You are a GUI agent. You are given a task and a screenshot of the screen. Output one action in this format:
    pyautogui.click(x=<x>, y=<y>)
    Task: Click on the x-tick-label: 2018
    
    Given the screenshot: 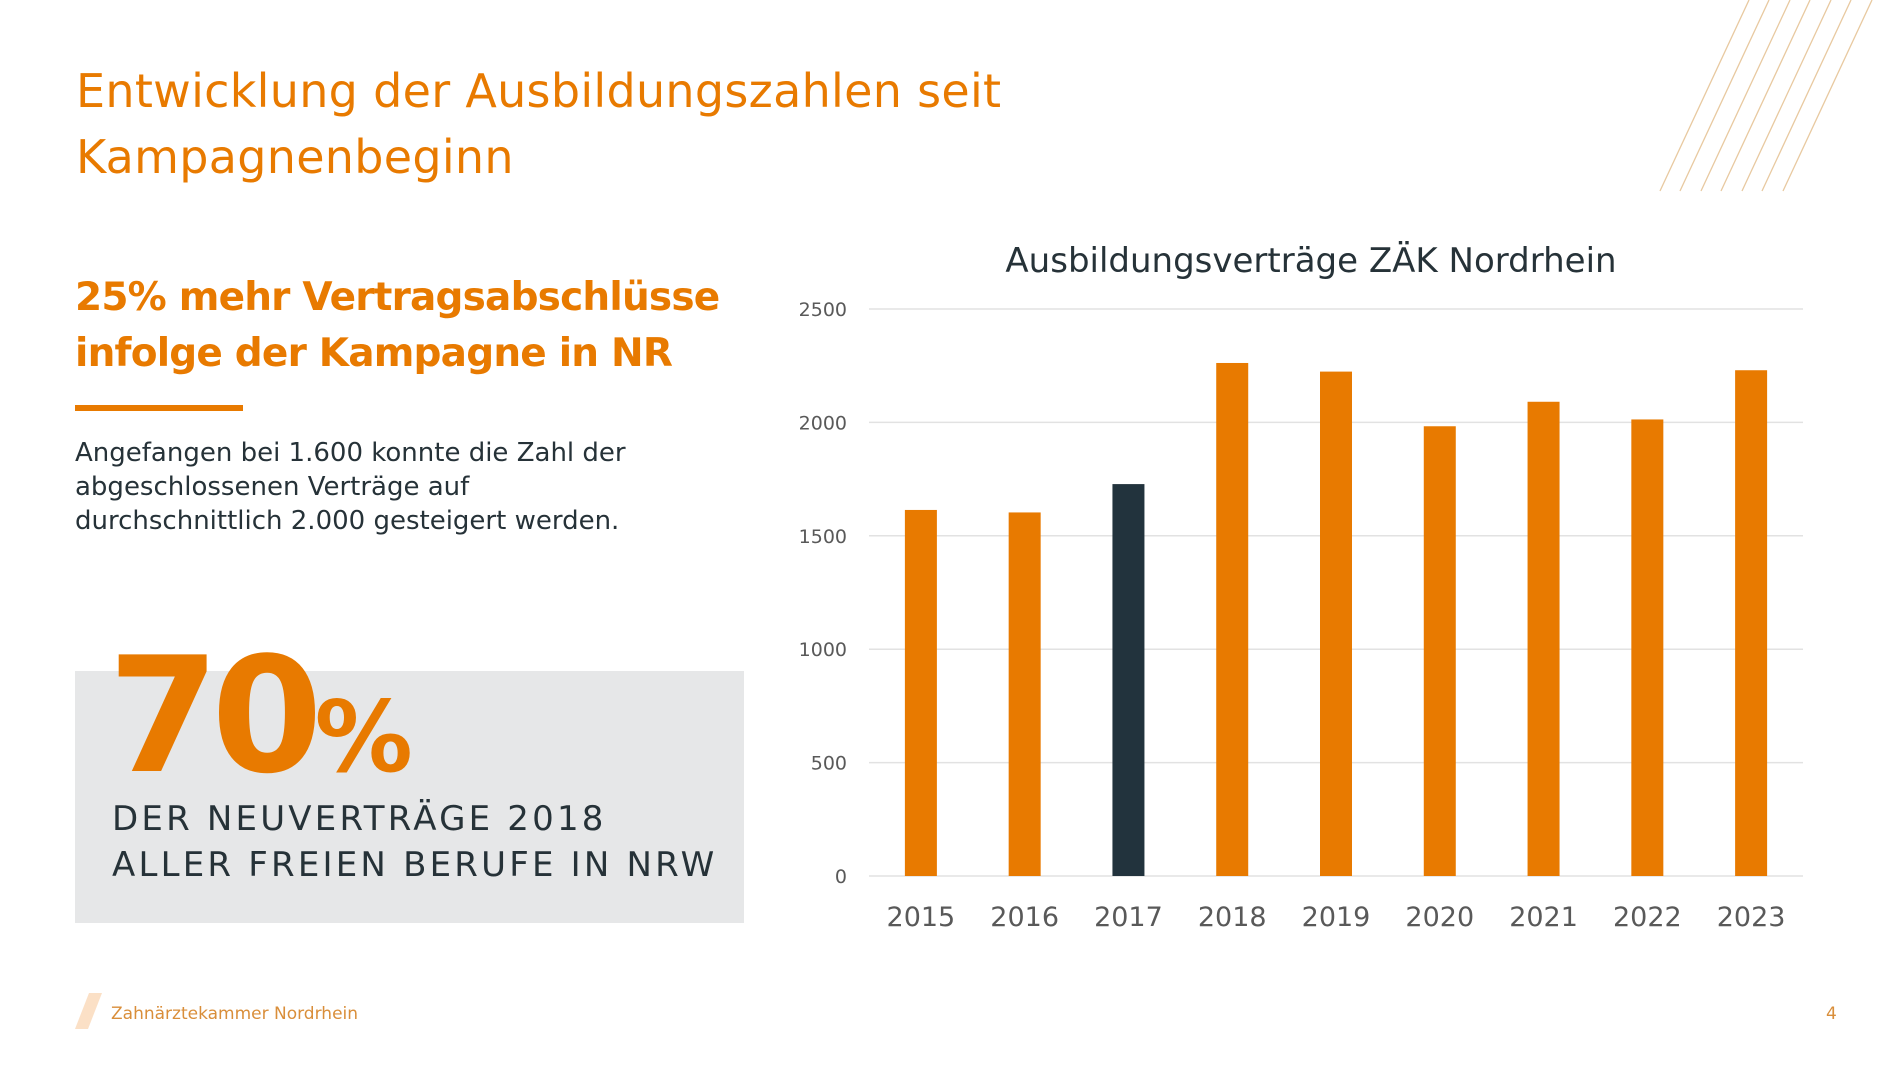 What is the action you would take?
    pyautogui.click(x=1232, y=917)
    